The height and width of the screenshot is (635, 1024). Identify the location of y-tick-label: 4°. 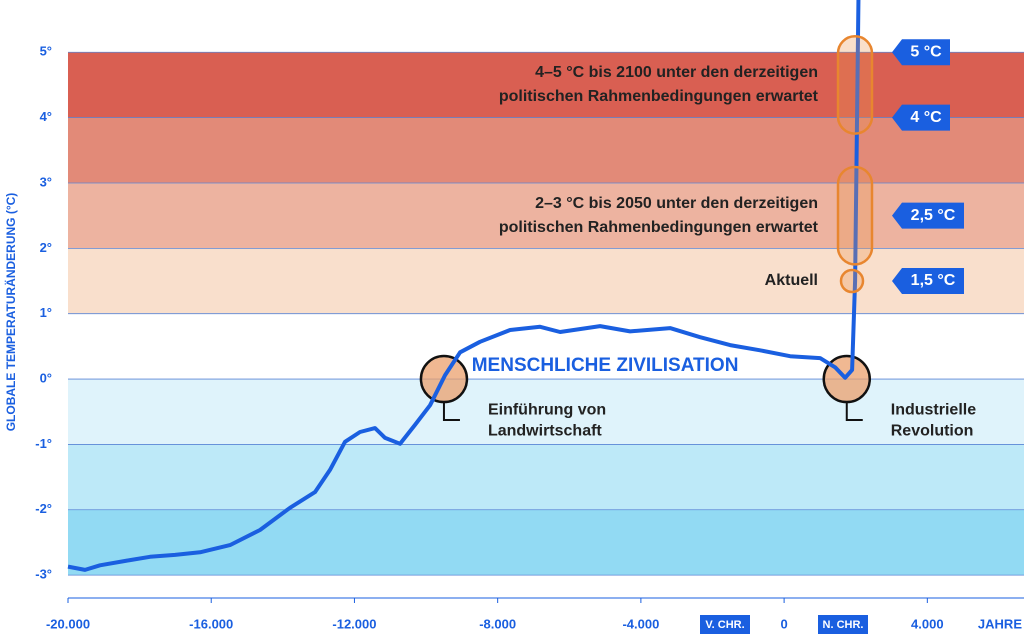
(46, 116).